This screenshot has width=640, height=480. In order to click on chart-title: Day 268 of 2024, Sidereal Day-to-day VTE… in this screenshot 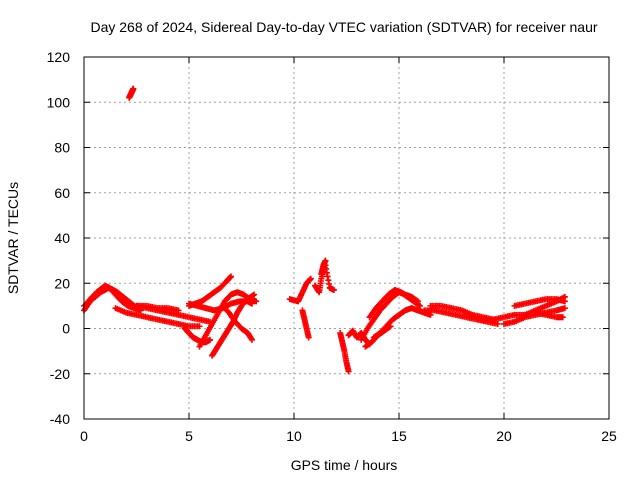, I will do `click(343, 27)`.